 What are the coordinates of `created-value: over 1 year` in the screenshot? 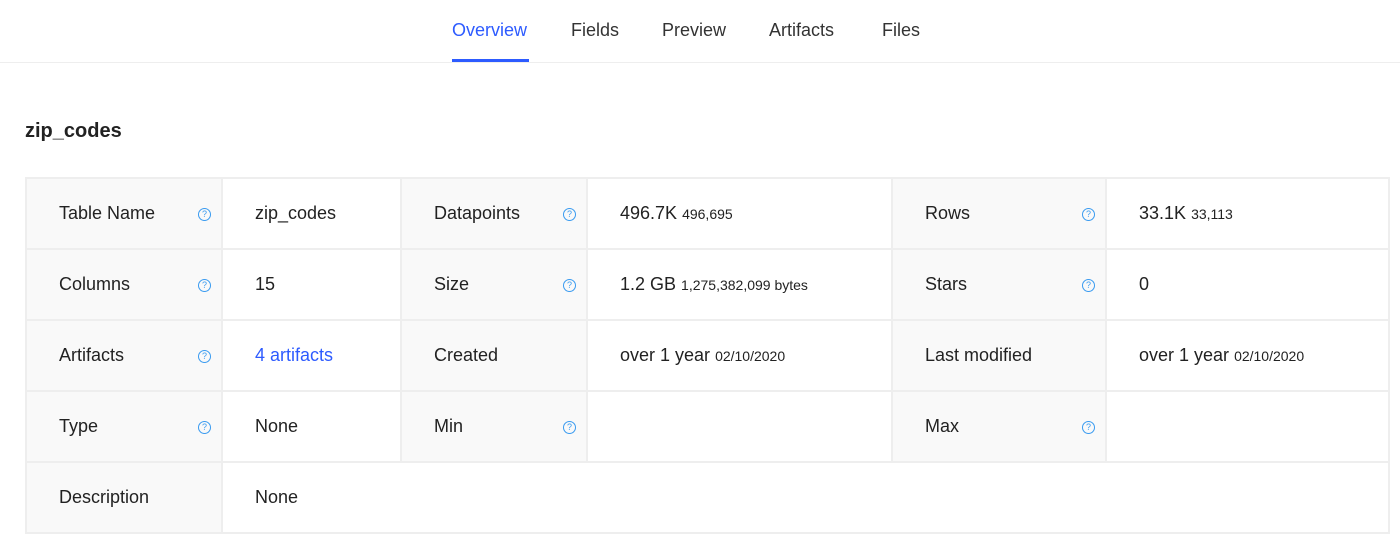 It's located at (665, 355).